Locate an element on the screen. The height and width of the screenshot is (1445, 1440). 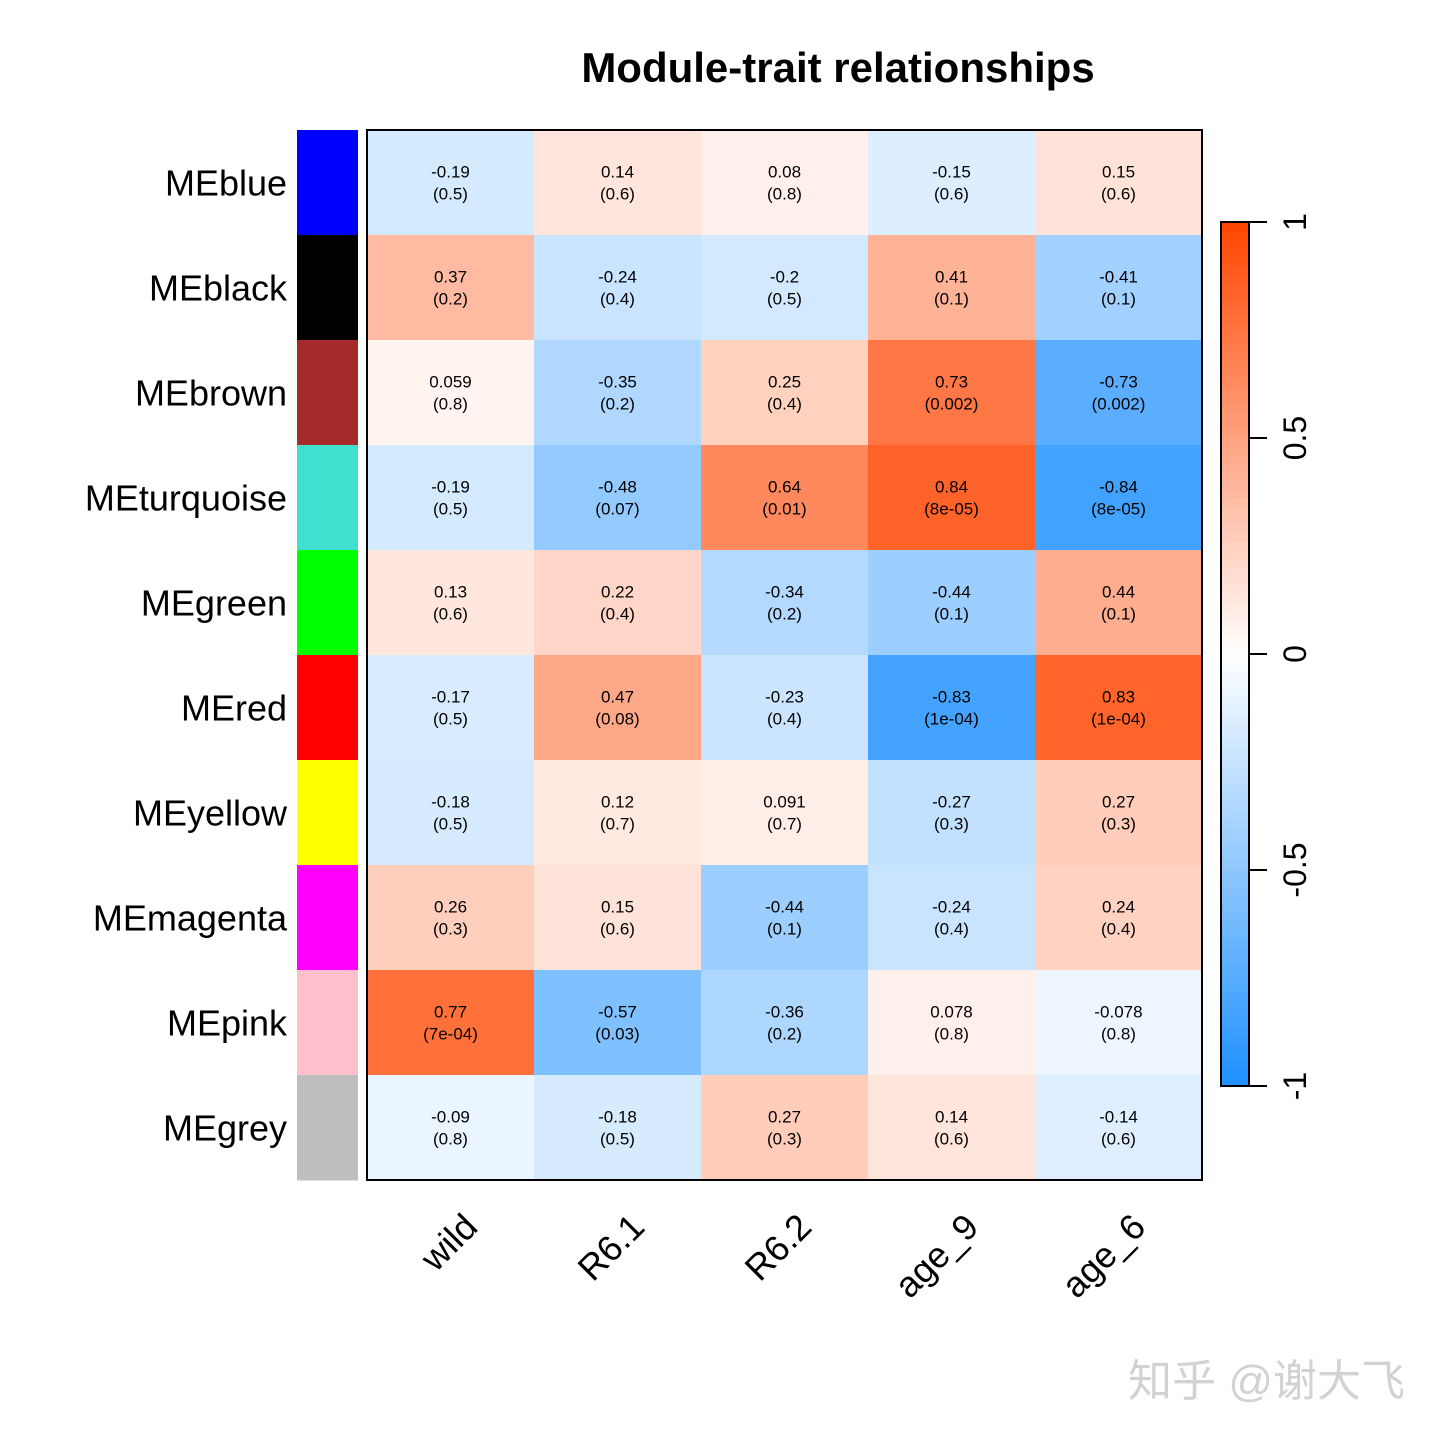
cell-correlation-label: 0.41 is located at coordinates (951, 277).